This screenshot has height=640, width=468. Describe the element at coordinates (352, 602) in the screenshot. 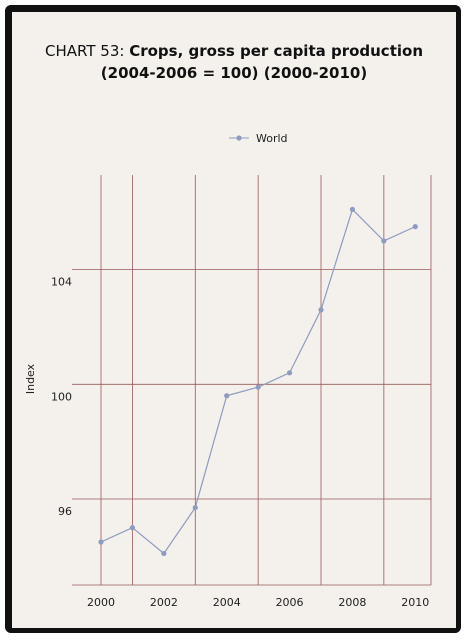

I see `x-tick-label: 2008` at that location.